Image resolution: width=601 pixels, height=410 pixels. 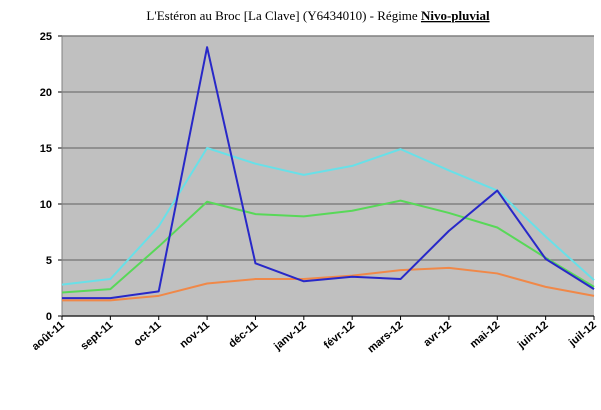 I want to click on x-tick-label: janv-12, so click(x=290, y=336).